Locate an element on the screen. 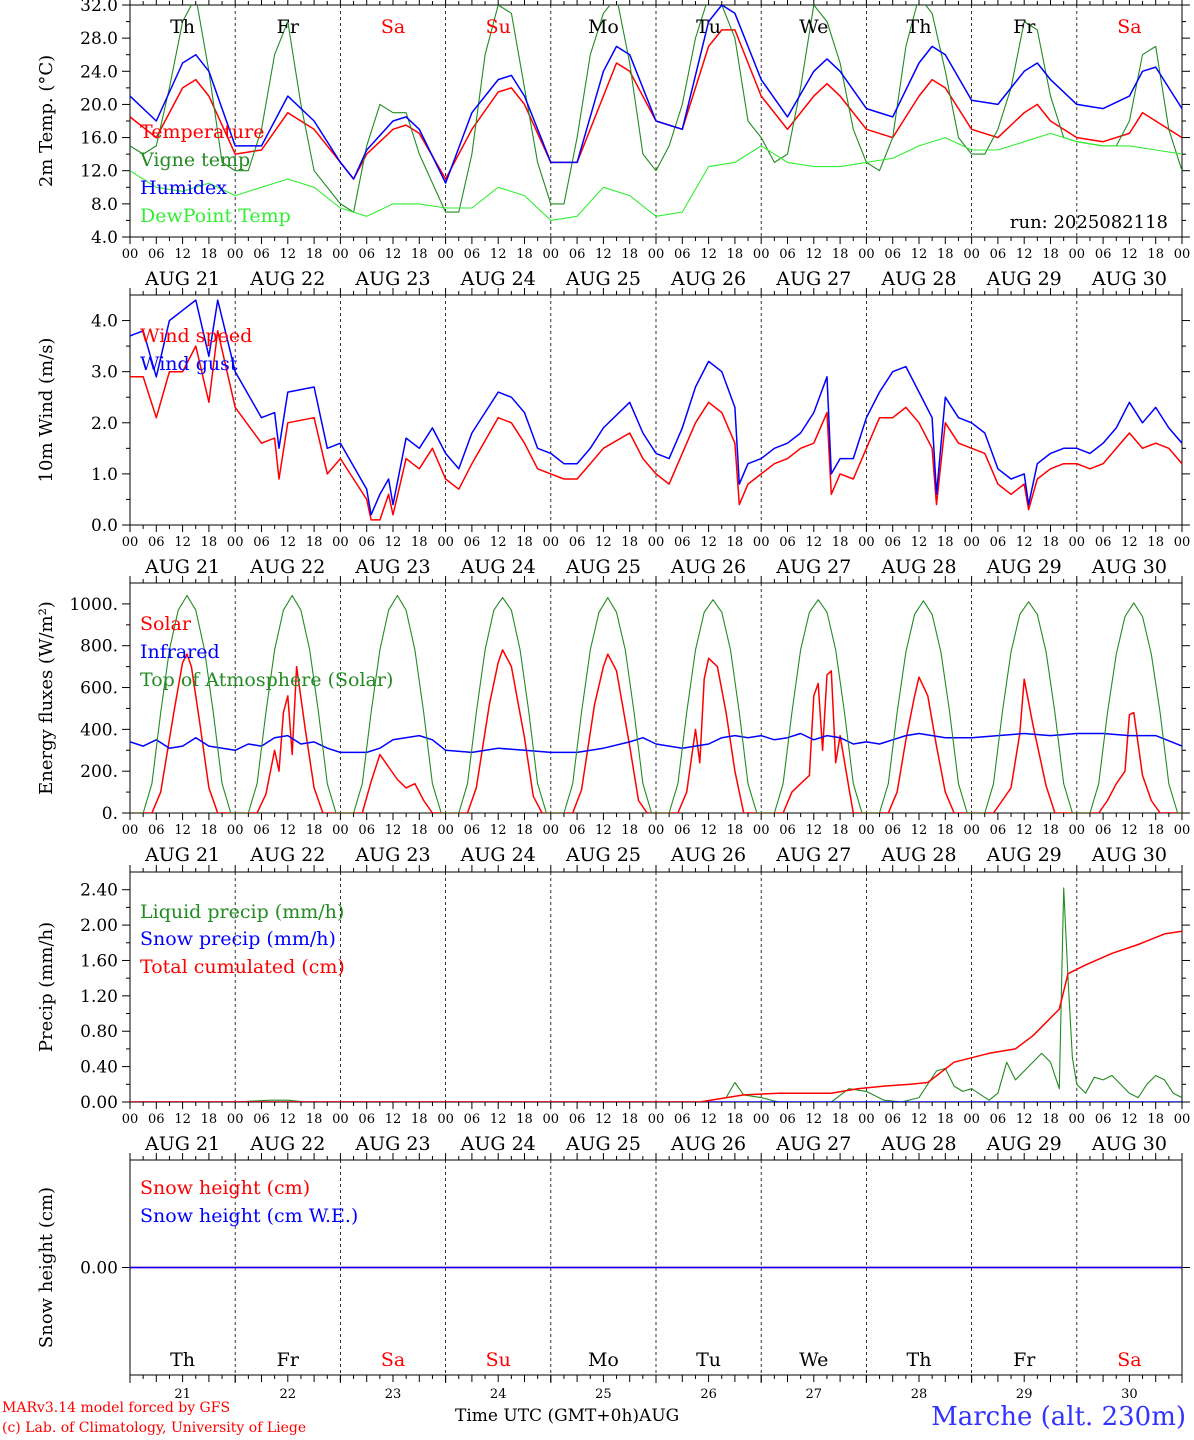 The height and width of the screenshot is (1440, 1194). weekday-bottom-label: Fr is located at coordinates (1024, 1360).